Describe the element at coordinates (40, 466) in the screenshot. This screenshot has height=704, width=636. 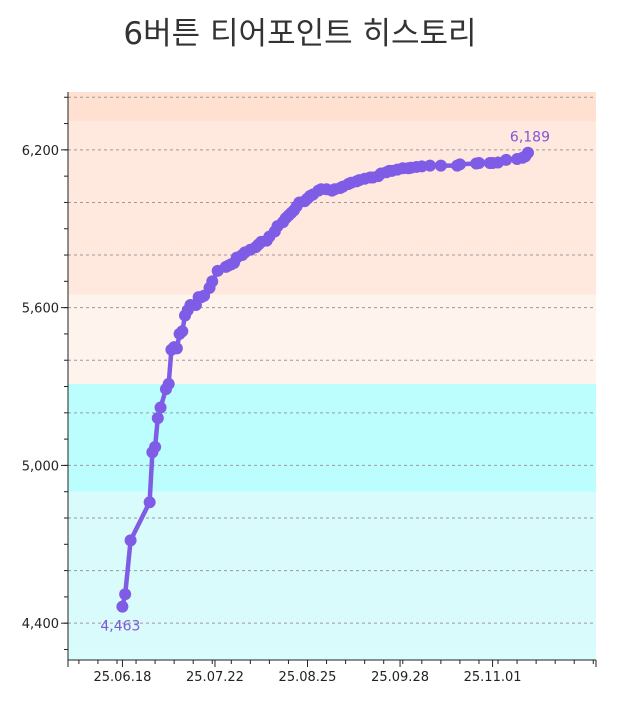
I see `y-tick-label: 5,000` at that location.